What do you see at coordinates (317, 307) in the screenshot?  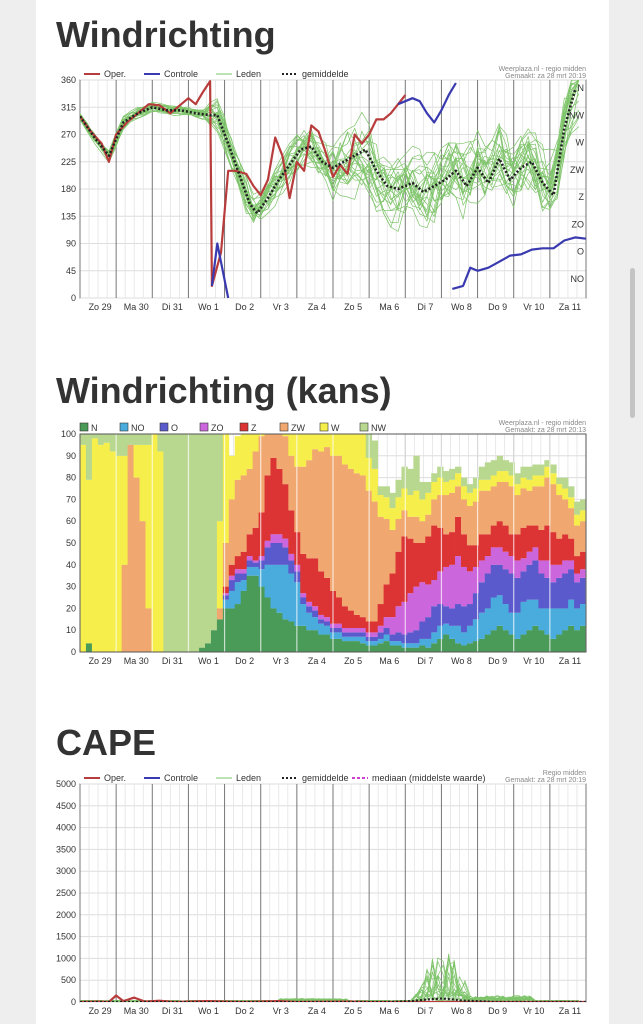 I see `x-tick-label: Za 4` at bounding box center [317, 307].